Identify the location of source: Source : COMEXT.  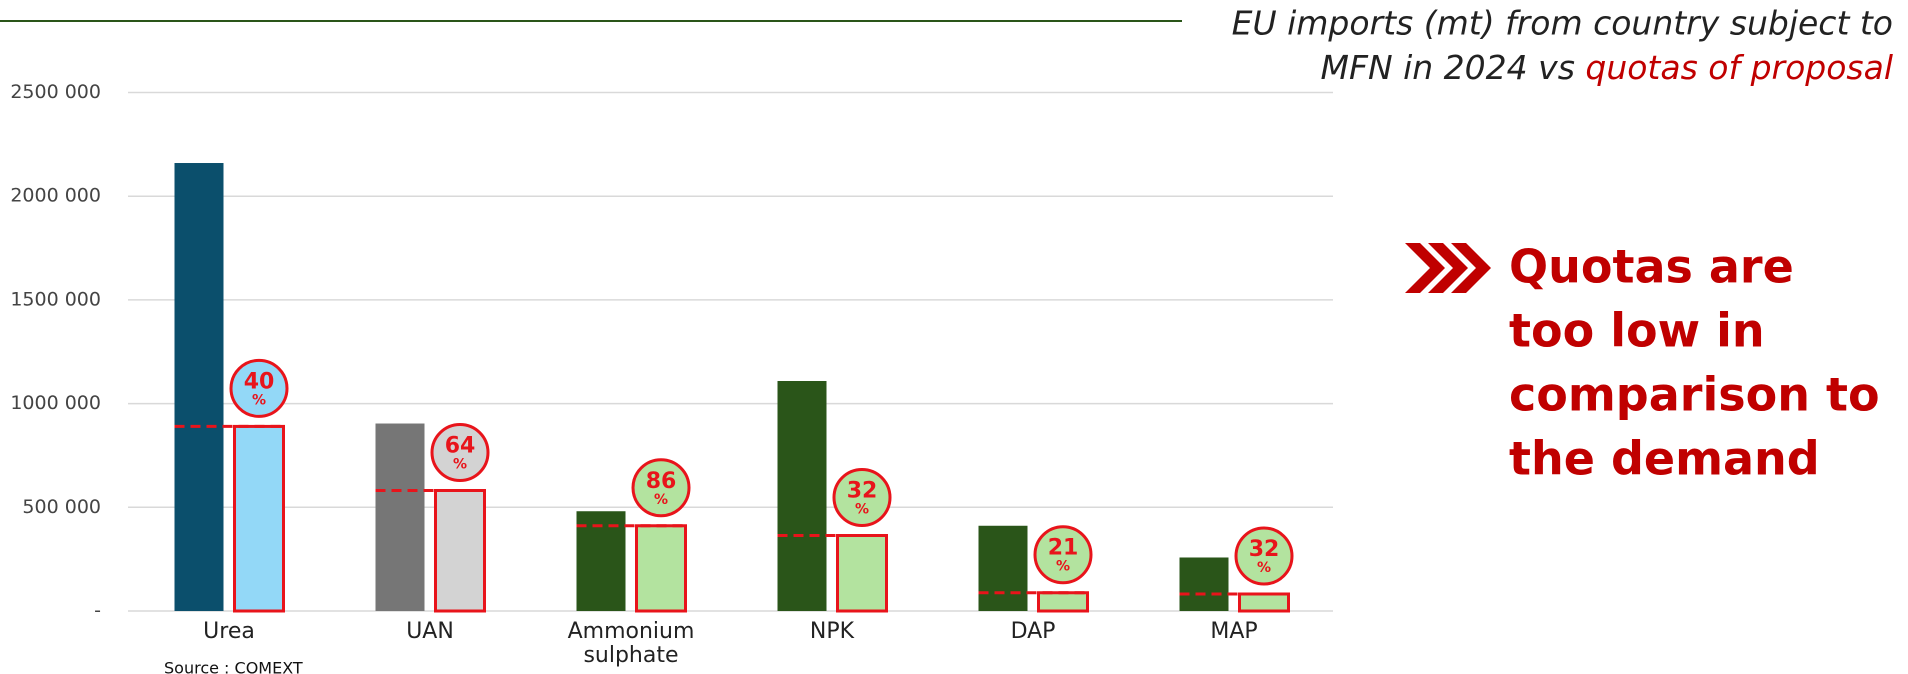
(233, 666).